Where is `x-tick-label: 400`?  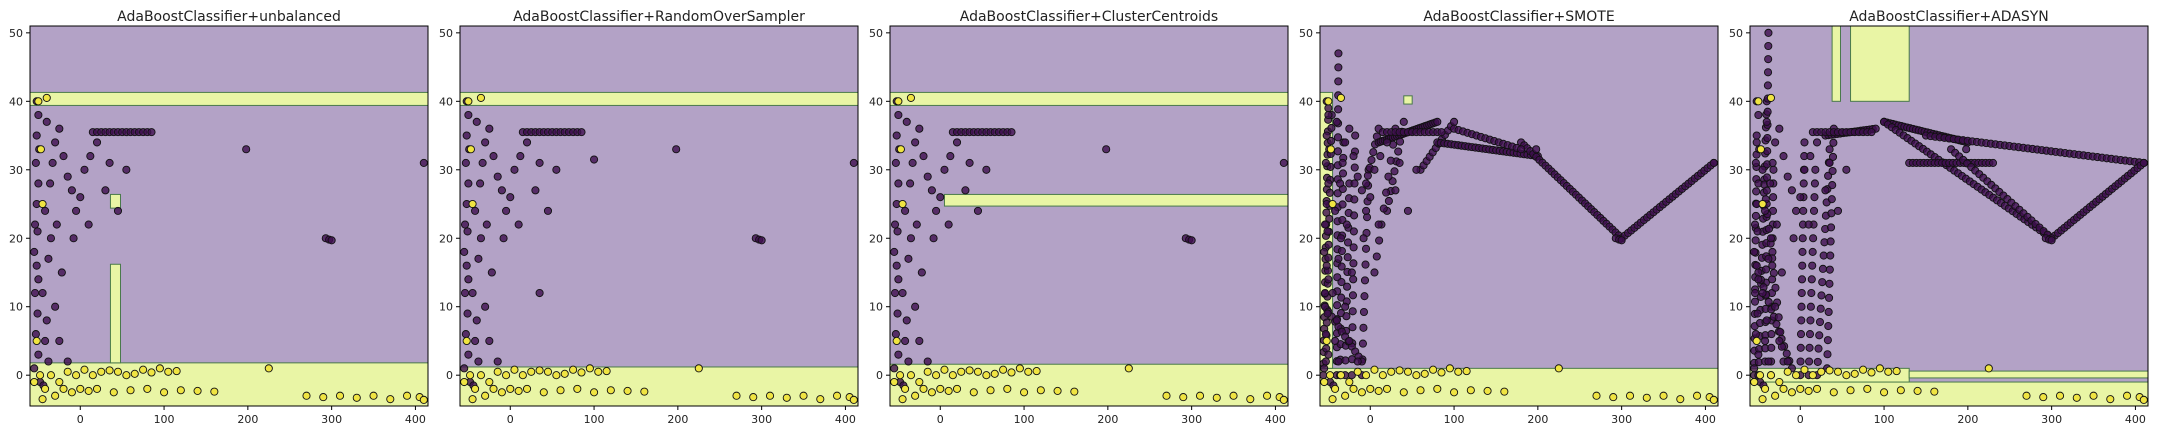 x-tick-label: 400 is located at coordinates (415, 419).